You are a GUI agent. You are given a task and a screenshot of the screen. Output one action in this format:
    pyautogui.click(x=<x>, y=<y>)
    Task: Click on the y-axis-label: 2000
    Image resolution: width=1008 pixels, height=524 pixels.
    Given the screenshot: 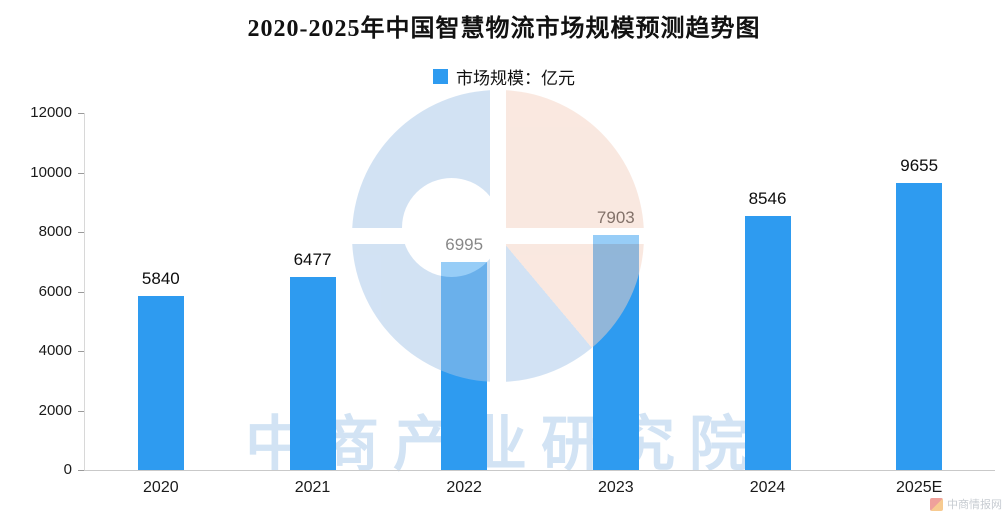 What is the action you would take?
    pyautogui.click(x=55, y=410)
    